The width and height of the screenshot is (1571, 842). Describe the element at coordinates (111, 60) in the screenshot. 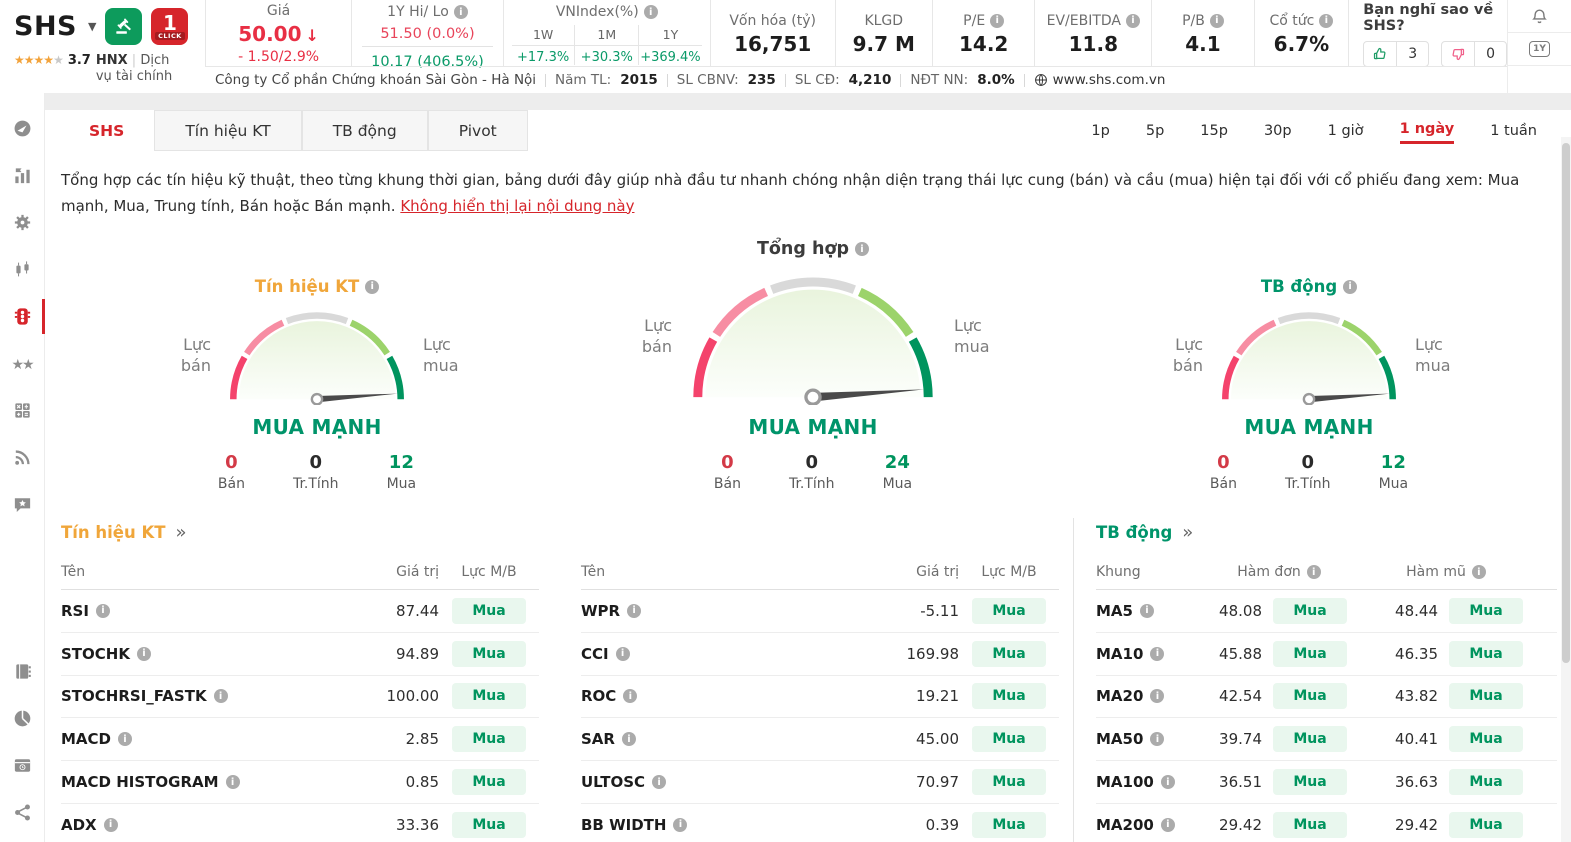

I see `exchange-label: HNX` at that location.